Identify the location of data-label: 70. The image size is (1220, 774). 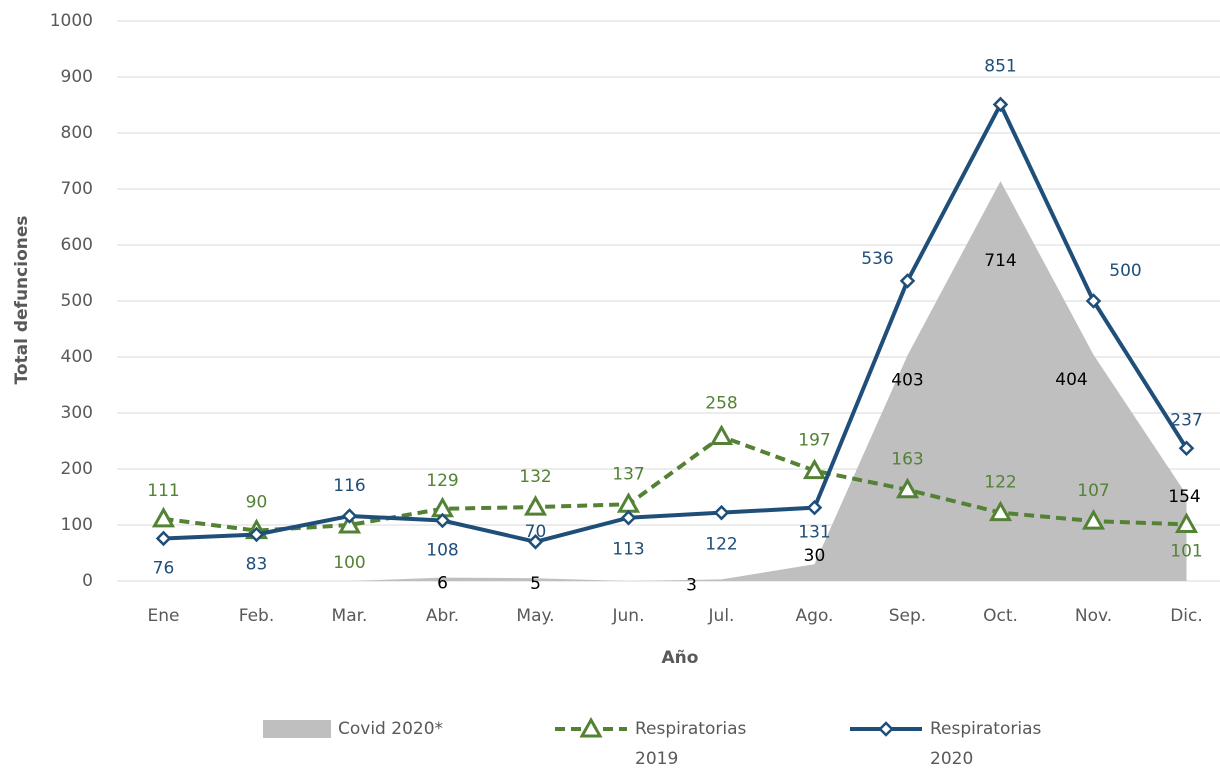
(536, 532).